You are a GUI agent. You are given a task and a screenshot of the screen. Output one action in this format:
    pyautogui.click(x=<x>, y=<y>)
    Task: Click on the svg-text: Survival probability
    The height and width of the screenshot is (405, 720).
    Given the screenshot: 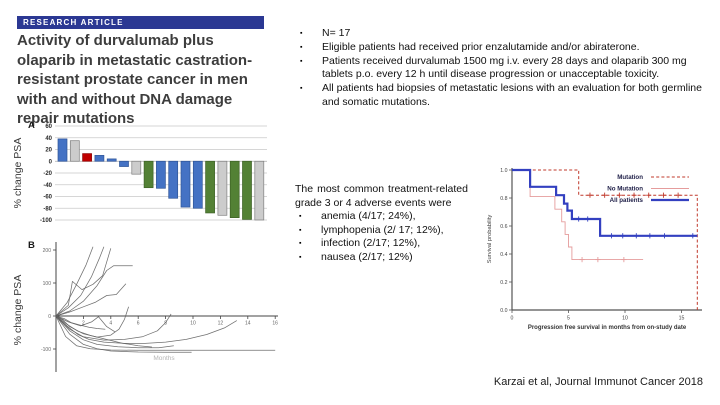 What is the action you would take?
    pyautogui.click(x=490, y=239)
    